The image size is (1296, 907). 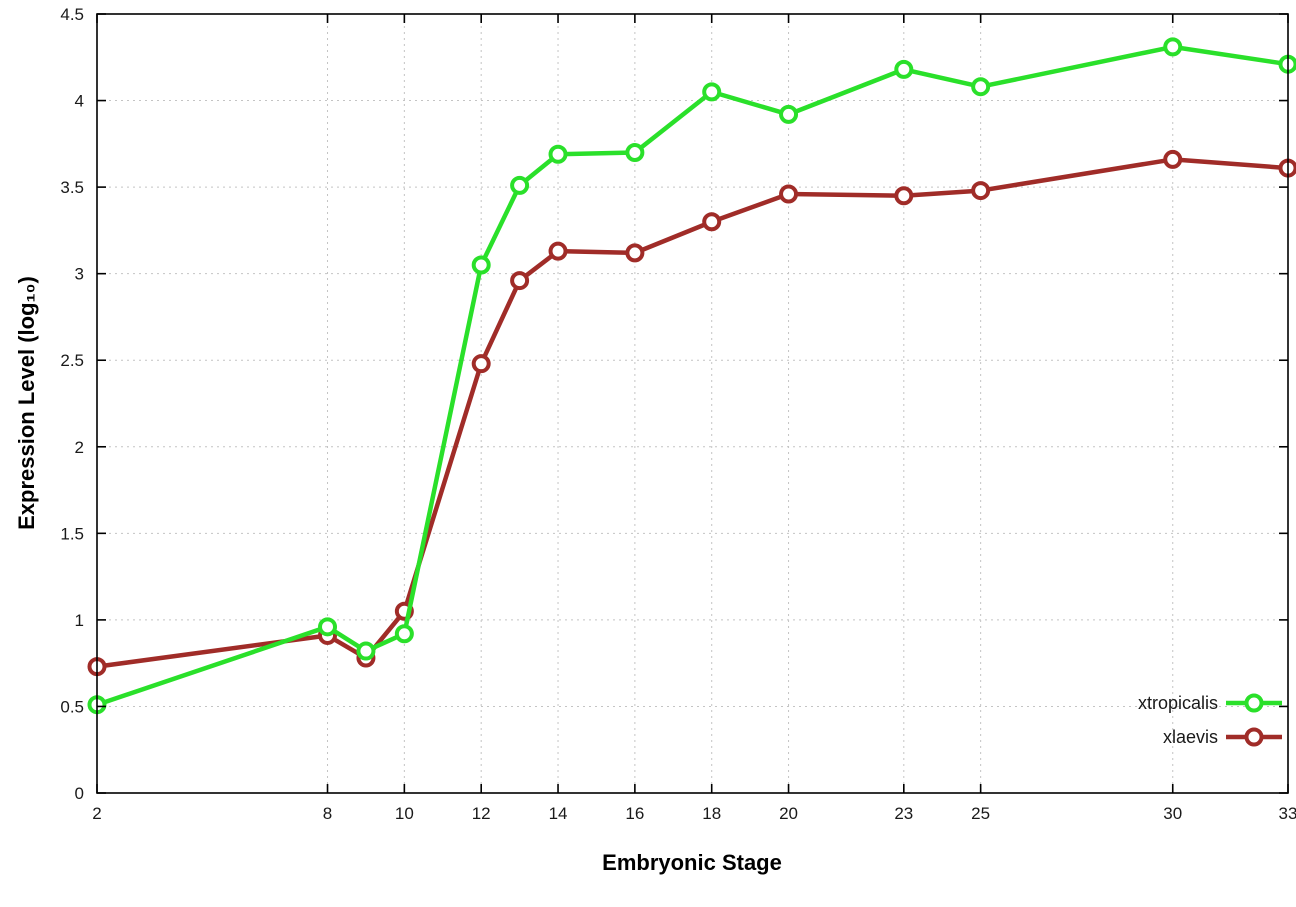 What do you see at coordinates (26, 403) in the screenshot?
I see `y-axis-label: Expression Level (log₁₀)` at bounding box center [26, 403].